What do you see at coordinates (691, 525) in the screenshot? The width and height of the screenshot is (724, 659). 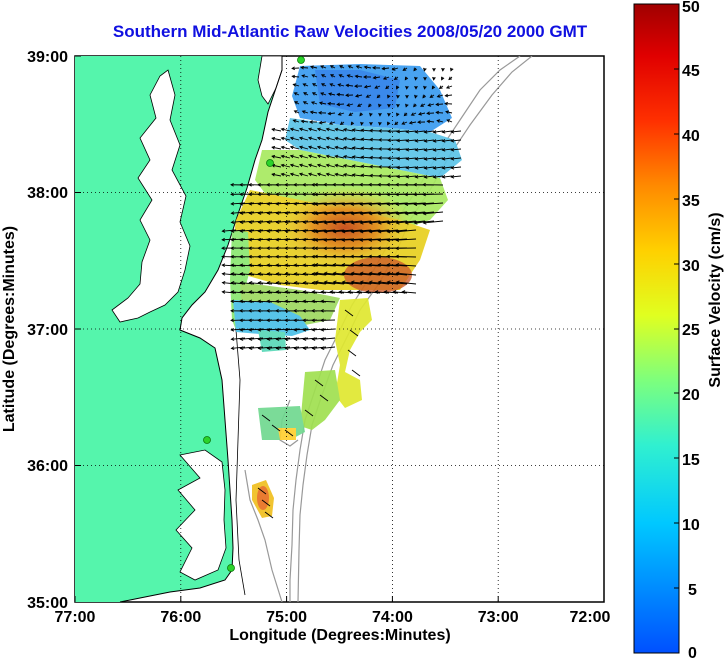 I see `colorbar-tick-label: 10` at bounding box center [691, 525].